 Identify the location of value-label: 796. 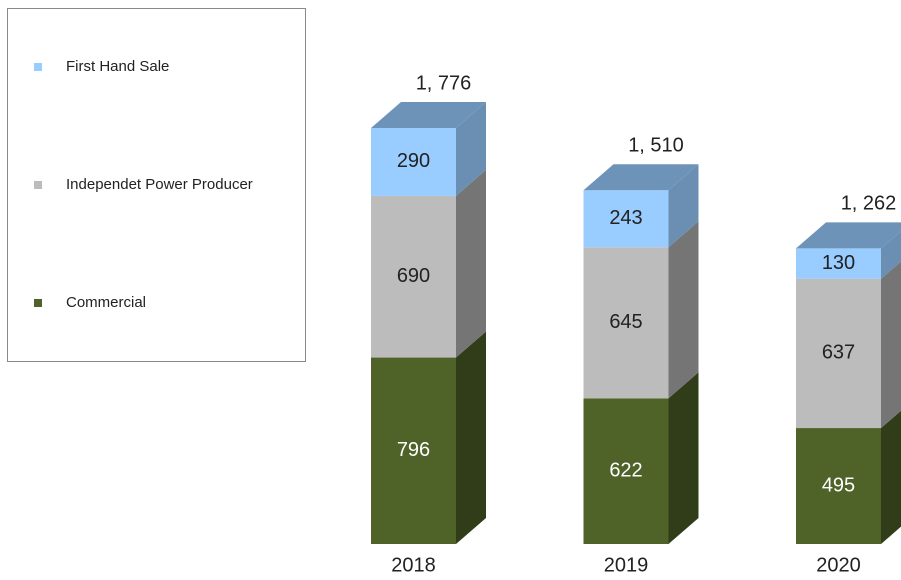
(413, 450).